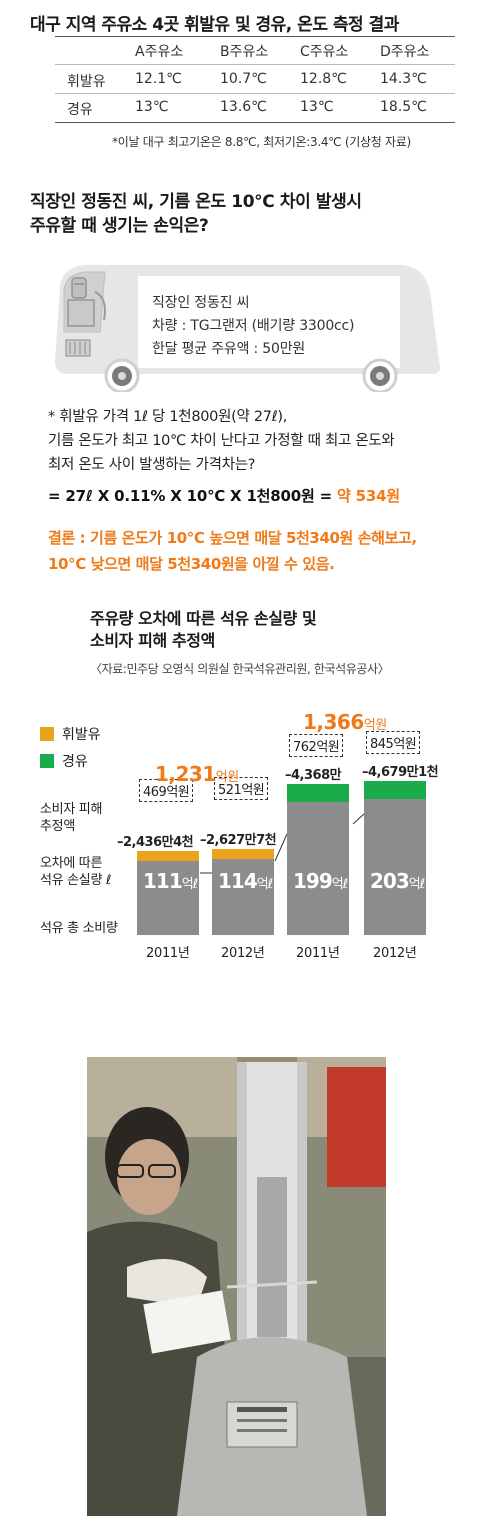 Image resolution: width=500 pixels, height=1533 pixels. Describe the element at coordinates (238, 881) in the screenshot. I see `consumption-number: 114` at that location.